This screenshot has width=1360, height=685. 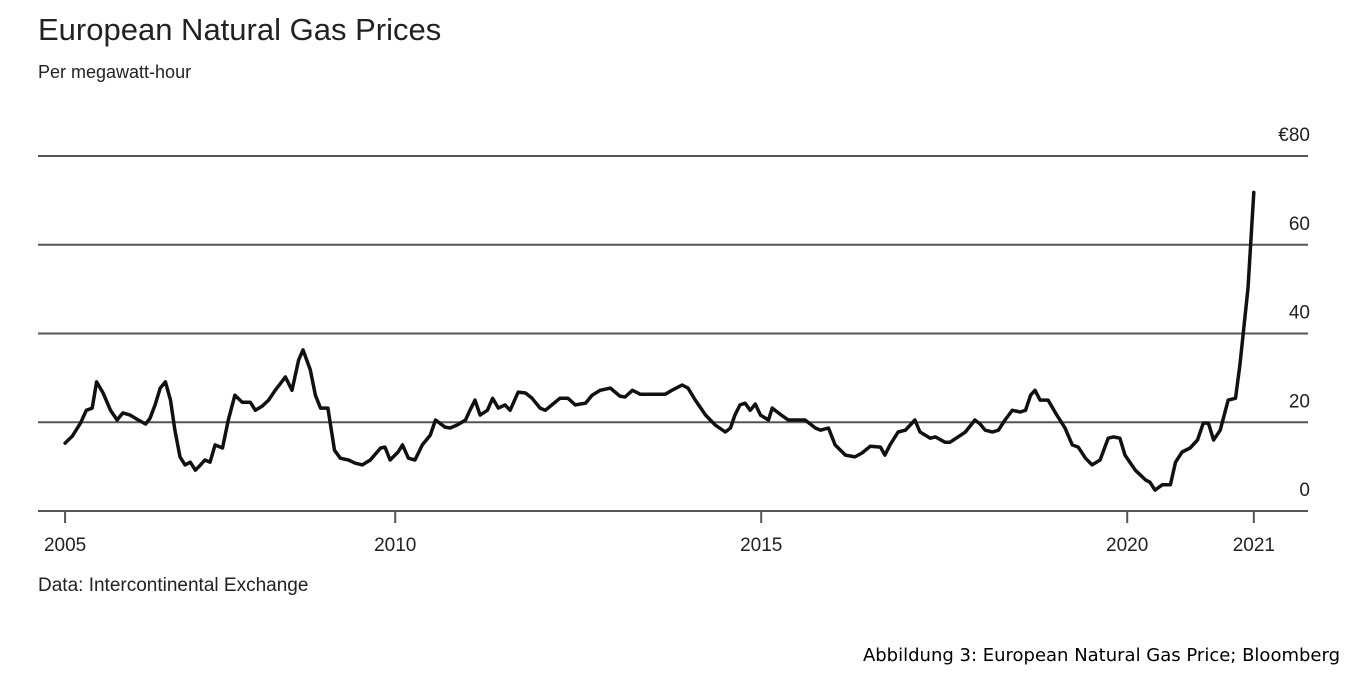 I want to click on y-tick-label: €80, so click(x=1294, y=135).